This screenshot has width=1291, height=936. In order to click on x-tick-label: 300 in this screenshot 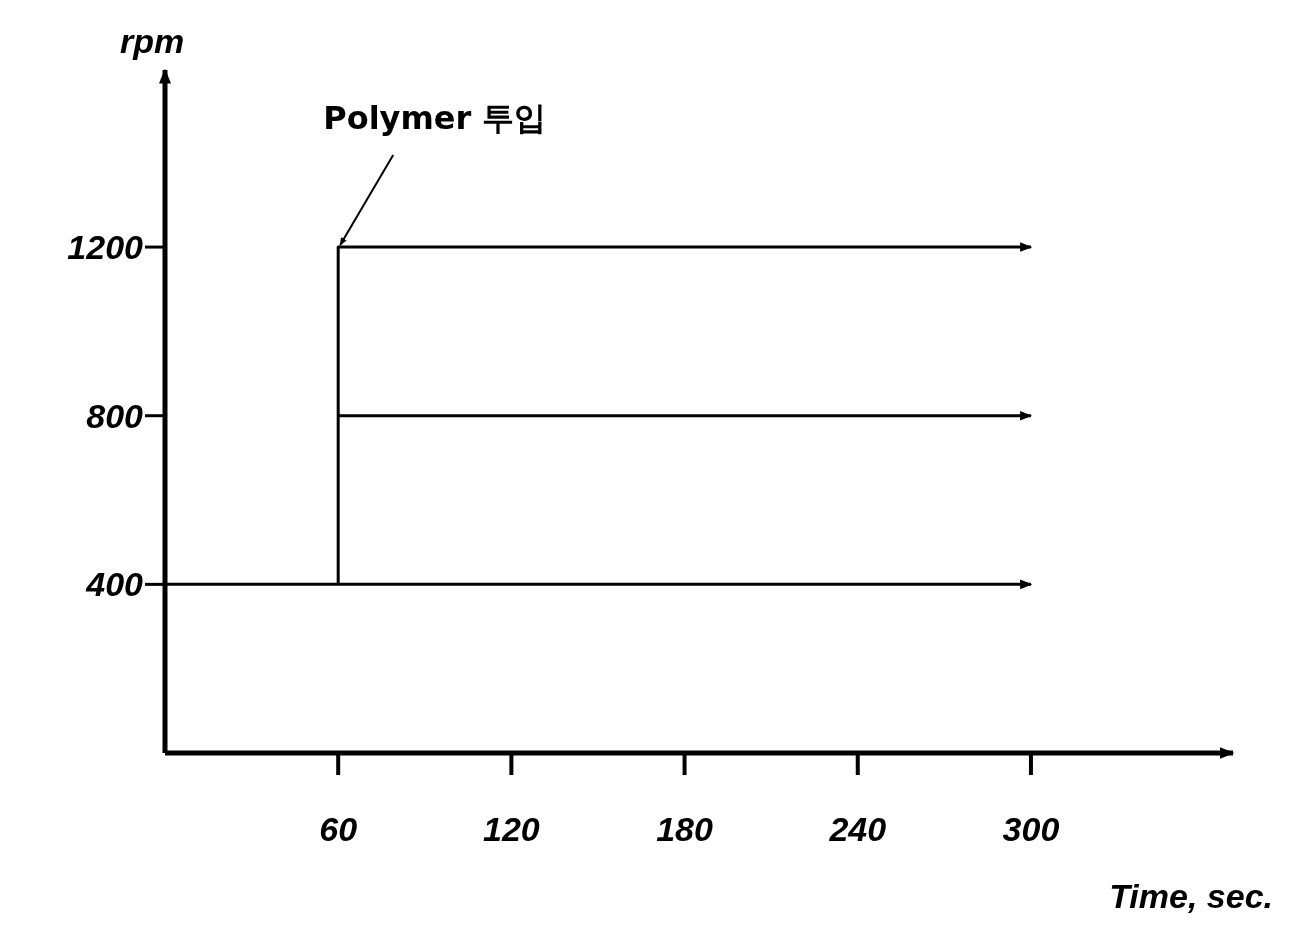, I will do `click(1031, 829)`.